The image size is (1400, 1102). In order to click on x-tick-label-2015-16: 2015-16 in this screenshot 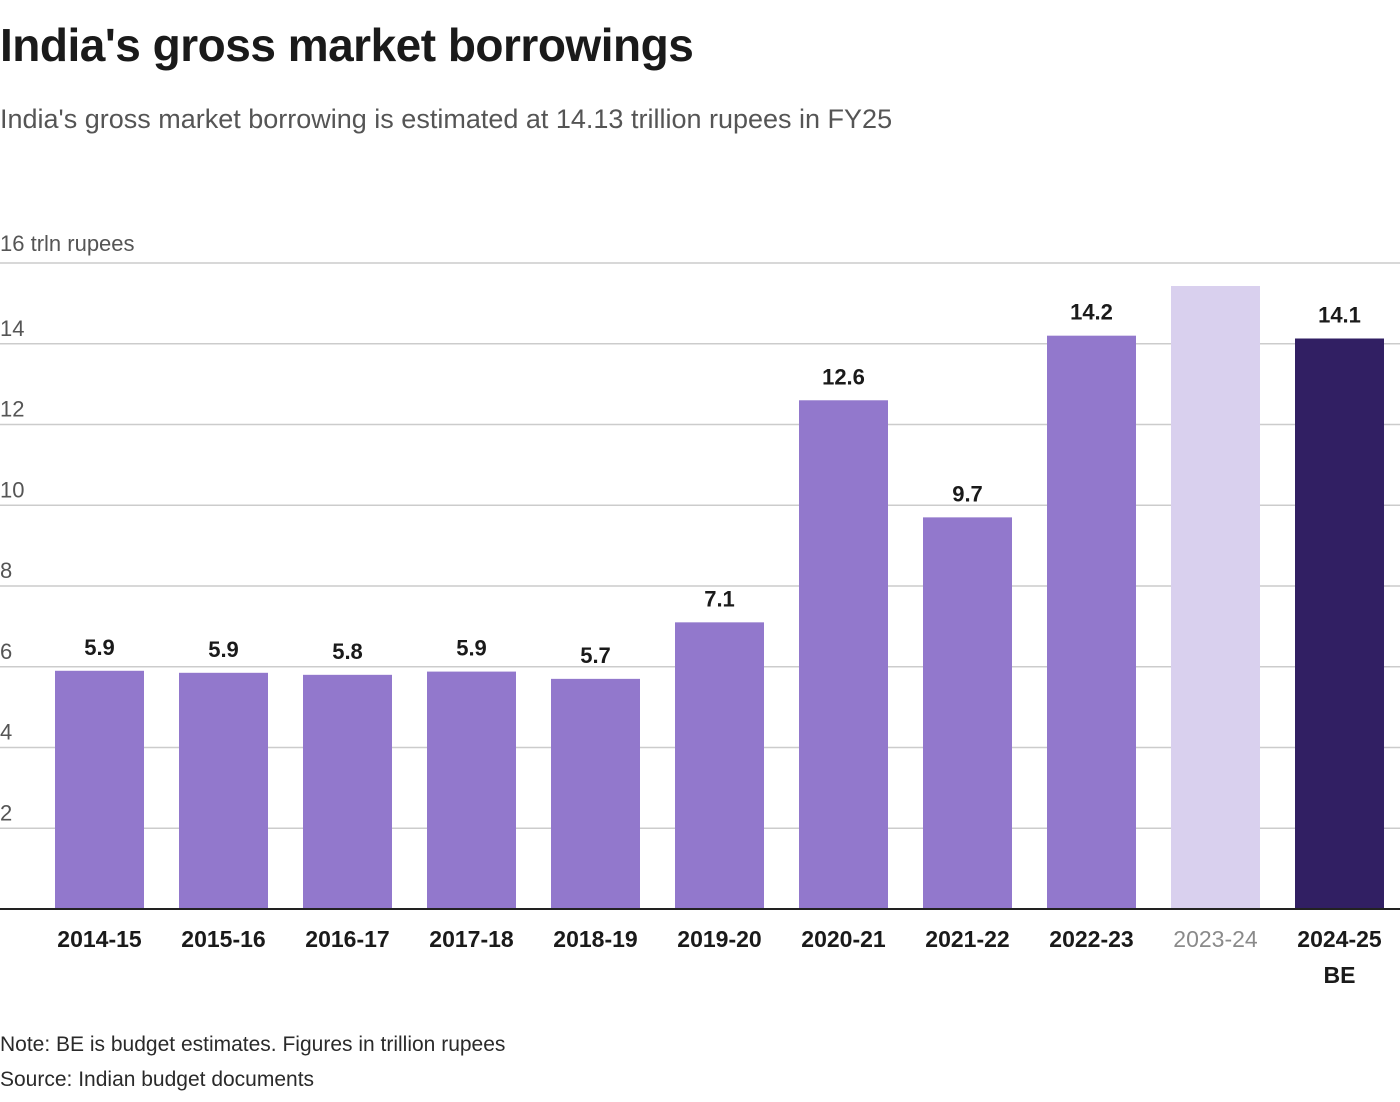, I will do `click(223, 939)`.